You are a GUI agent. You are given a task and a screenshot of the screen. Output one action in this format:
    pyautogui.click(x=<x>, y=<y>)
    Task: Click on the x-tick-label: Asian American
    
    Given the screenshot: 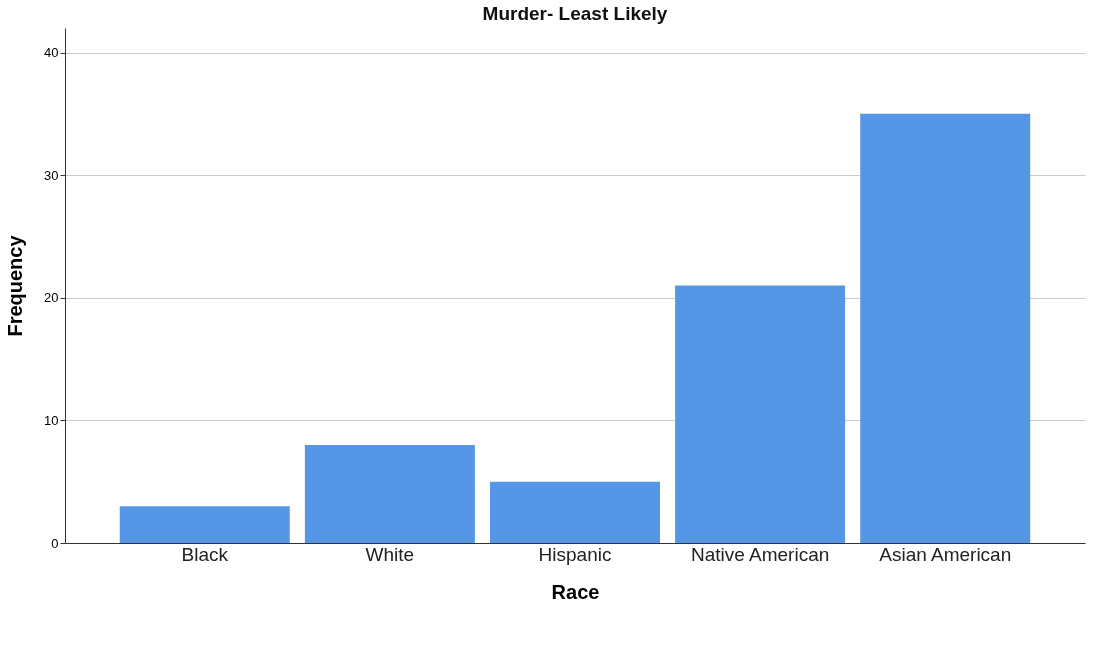 What is the action you would take?
    pyautogui.click(x=945, y=554)
    